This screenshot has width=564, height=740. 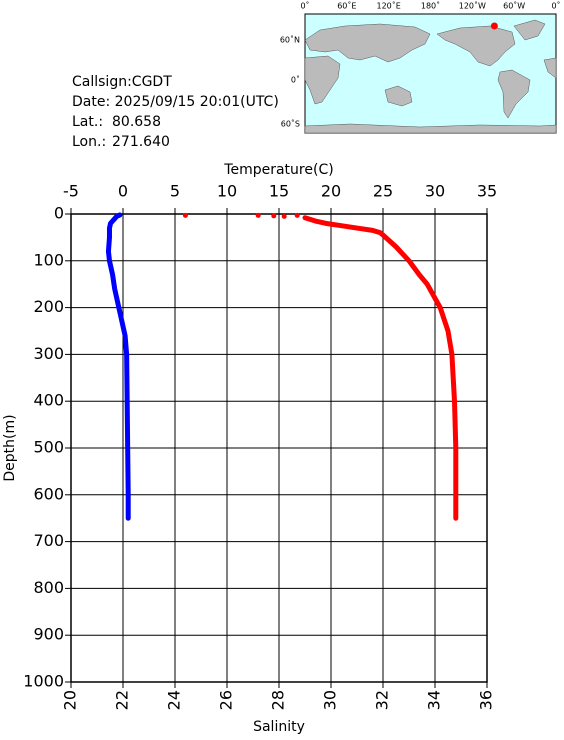 What do you see at coordinates (48, 540) in the screenshot?
I see `y-tick-label: 700` at bounding box center [48, 540].